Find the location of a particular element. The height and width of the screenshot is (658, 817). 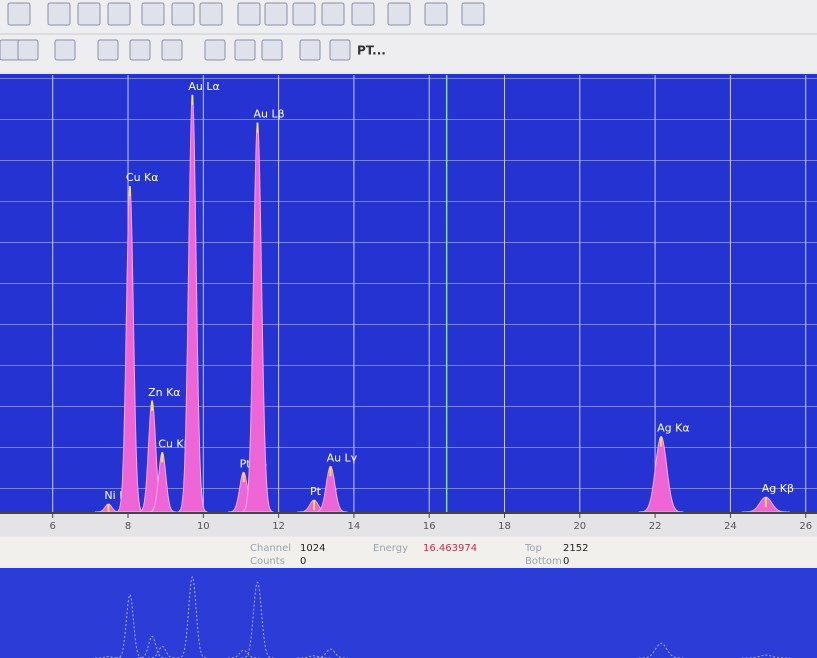

x-tick-label: 14 is located at coordinates (354, 526).